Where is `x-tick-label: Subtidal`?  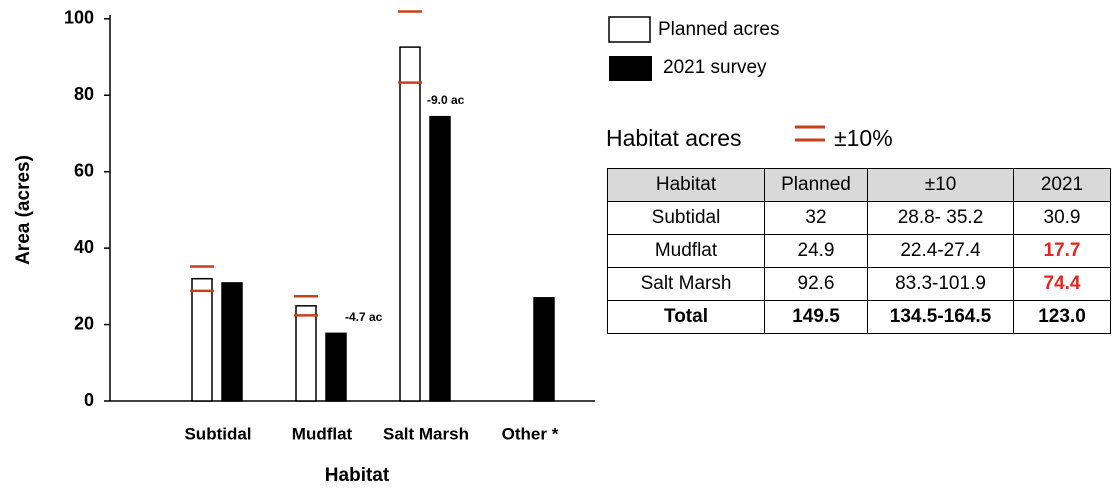 x-tick-label: Subtidal is located at coordinates (217, 433).